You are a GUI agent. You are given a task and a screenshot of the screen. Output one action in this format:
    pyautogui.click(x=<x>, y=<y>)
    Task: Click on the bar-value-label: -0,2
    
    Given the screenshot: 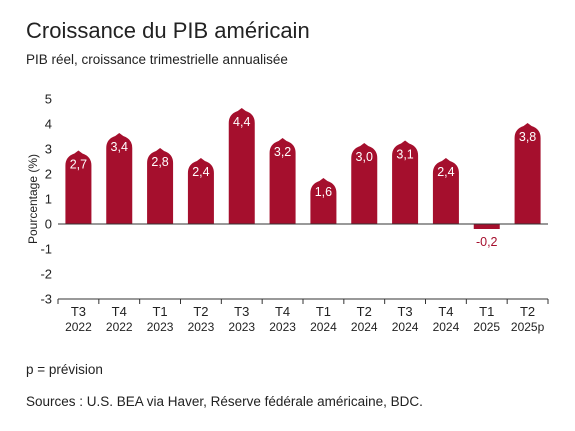 What is the action you would take?
    pyautogui.click(x=487, y=242)
    